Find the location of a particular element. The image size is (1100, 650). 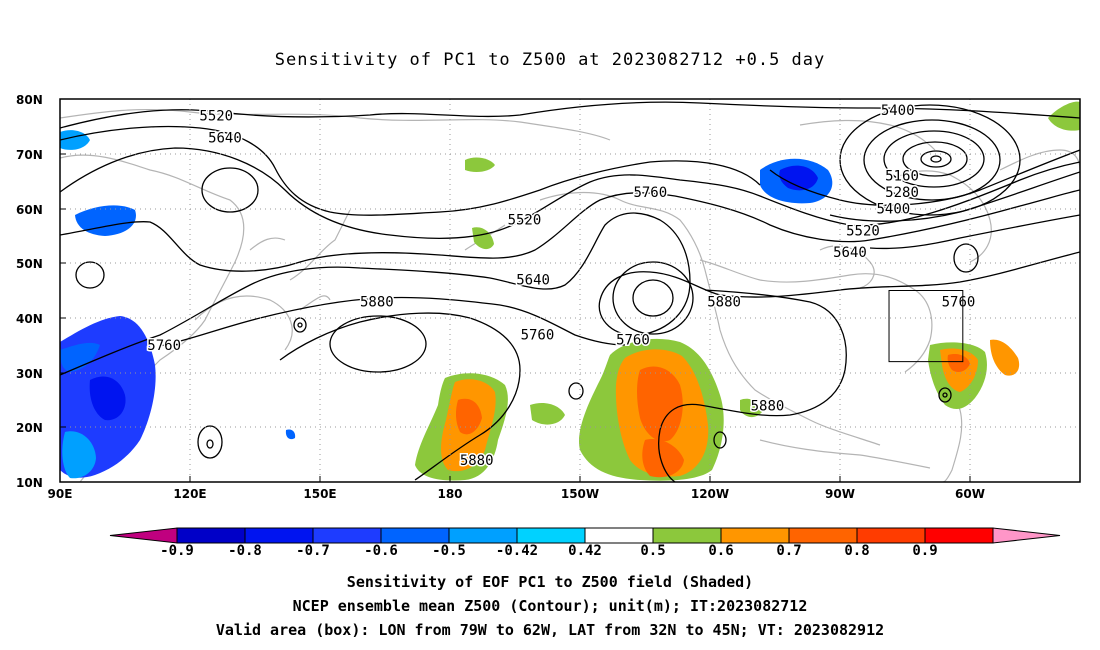

colorbar-label: -0.5 is located at coordinates (449, 551).